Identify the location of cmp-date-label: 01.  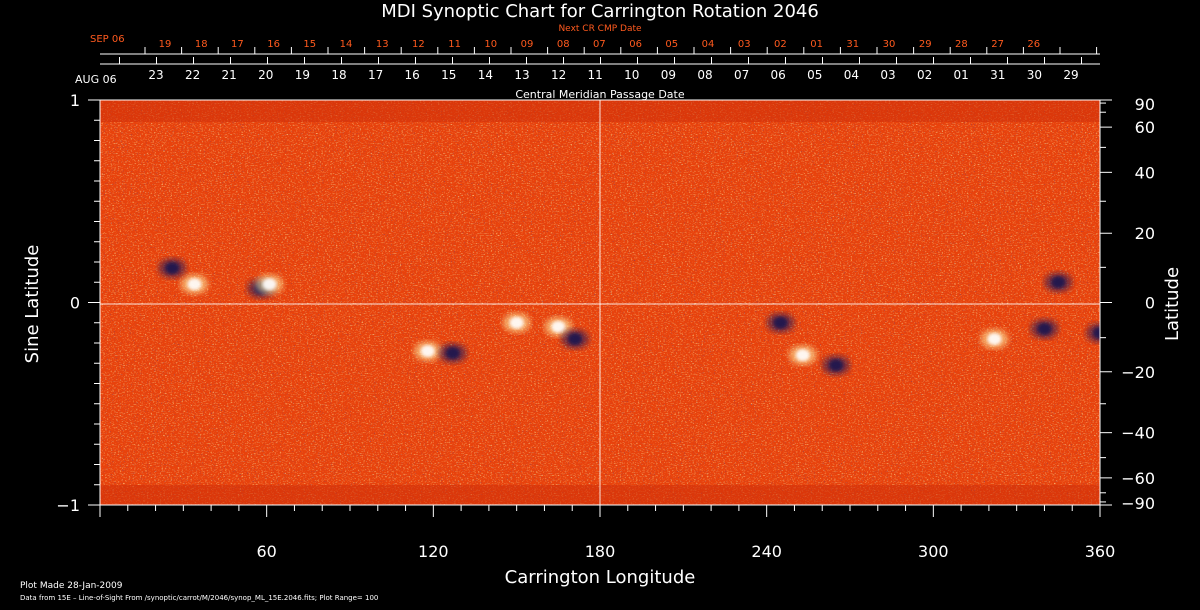
(961, 75).